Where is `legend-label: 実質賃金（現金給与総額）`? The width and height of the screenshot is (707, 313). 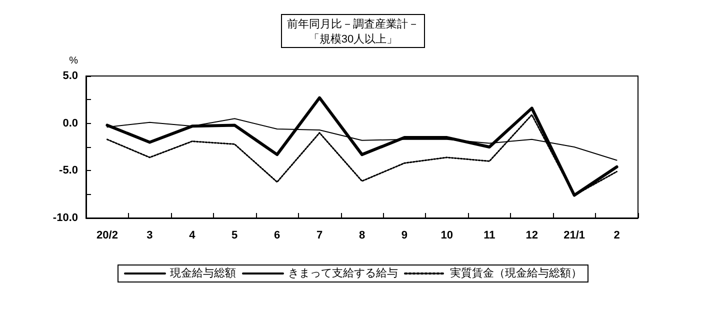
legend-label: 実質賃金（現金給与総額） is located at coordinates (516, 273).